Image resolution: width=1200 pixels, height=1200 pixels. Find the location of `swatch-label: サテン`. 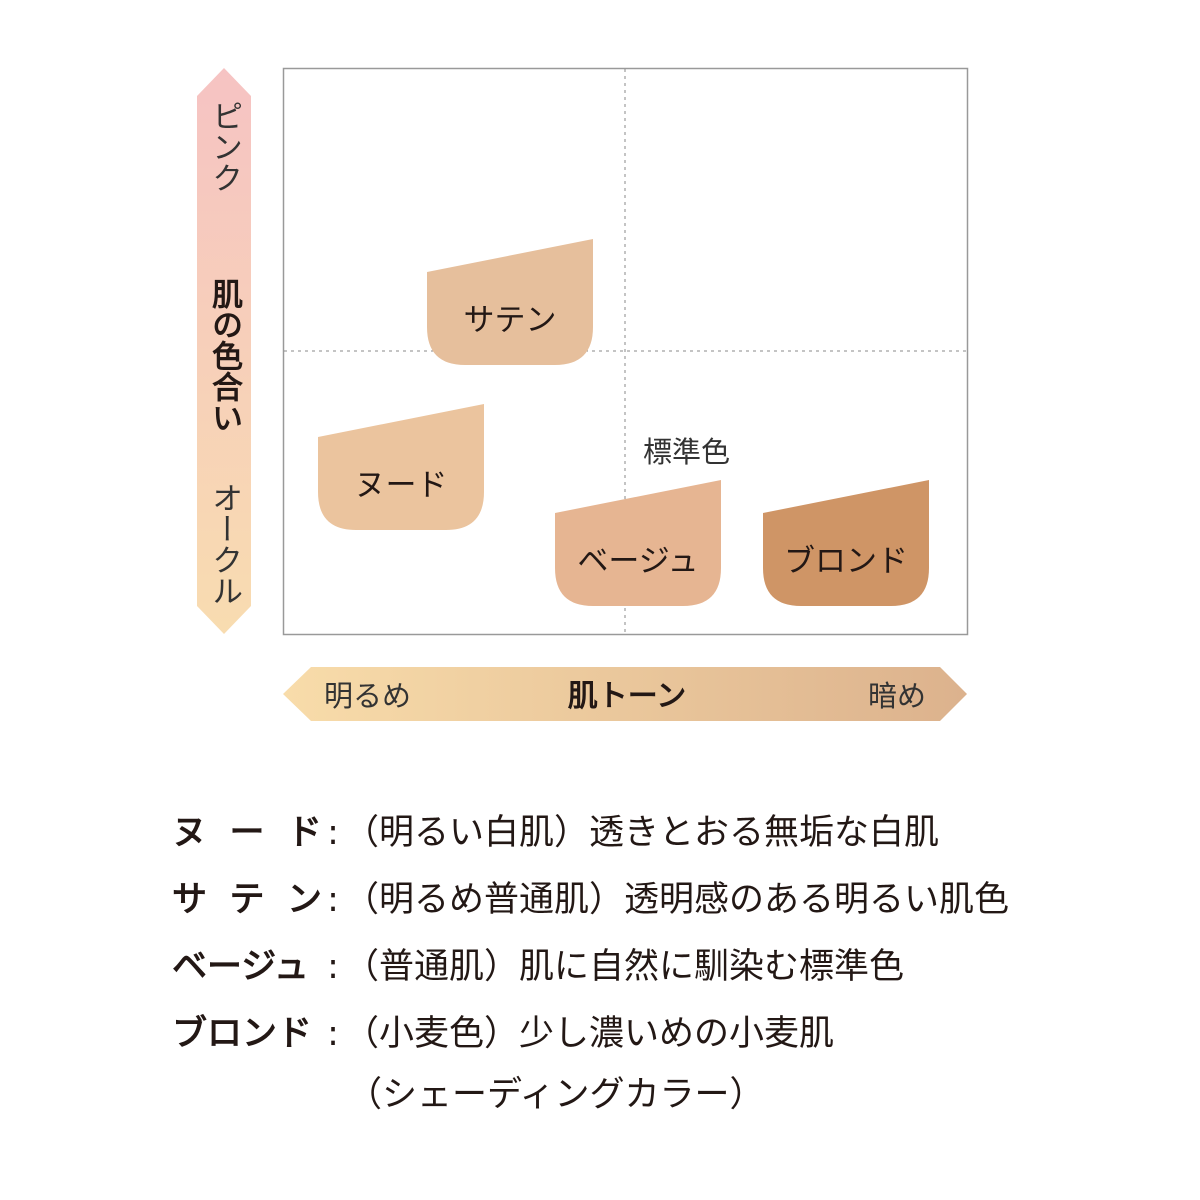

swatch-label: サテン is located at coordinates (510, 321).